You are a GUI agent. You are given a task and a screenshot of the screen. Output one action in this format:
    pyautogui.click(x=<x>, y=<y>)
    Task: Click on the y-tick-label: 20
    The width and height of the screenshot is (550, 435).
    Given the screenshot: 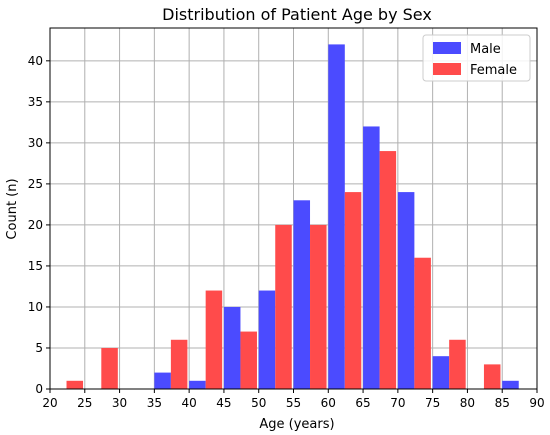 What is the action you would take?
    pyautogui.click(x=35, y=225)
    